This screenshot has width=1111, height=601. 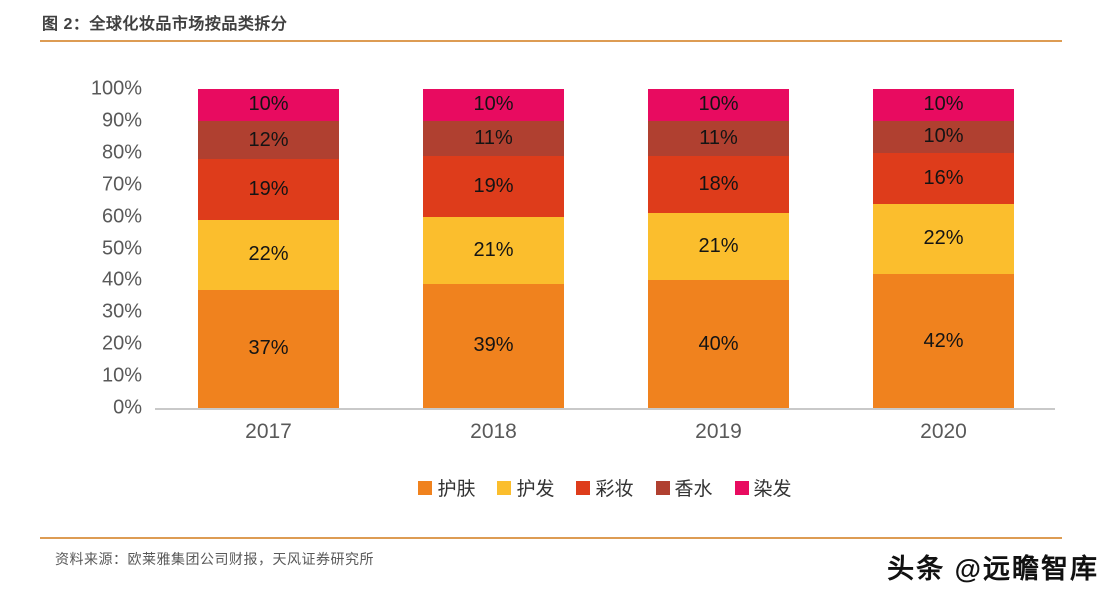 I want to click on y-axis-tick-label: 30%, so click(x=121, y=311).